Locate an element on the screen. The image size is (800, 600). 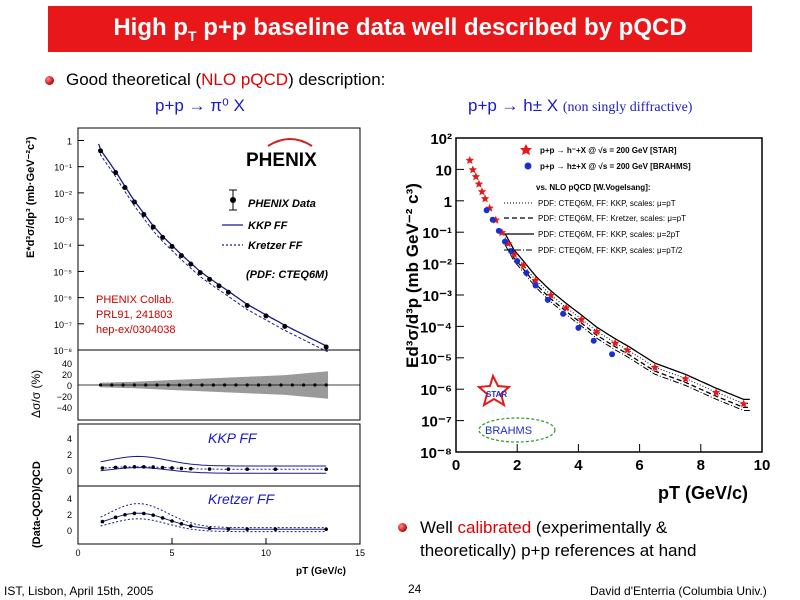
right-plot-heading: p+p → h± X (non singly diffractive) is located at coordinates (580, 105).